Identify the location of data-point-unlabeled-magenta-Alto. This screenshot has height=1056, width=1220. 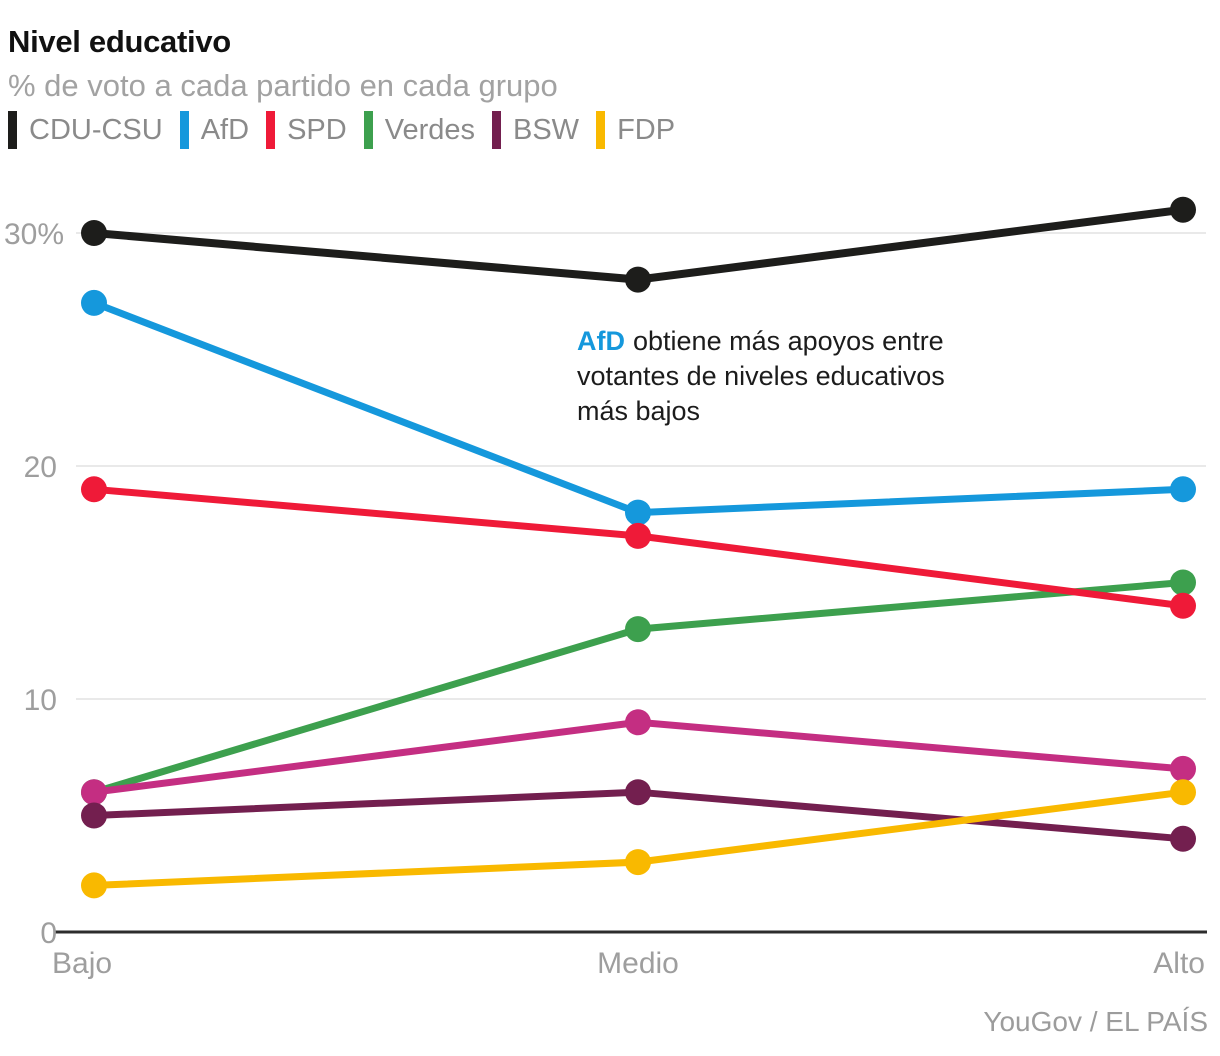
(1183, 768).